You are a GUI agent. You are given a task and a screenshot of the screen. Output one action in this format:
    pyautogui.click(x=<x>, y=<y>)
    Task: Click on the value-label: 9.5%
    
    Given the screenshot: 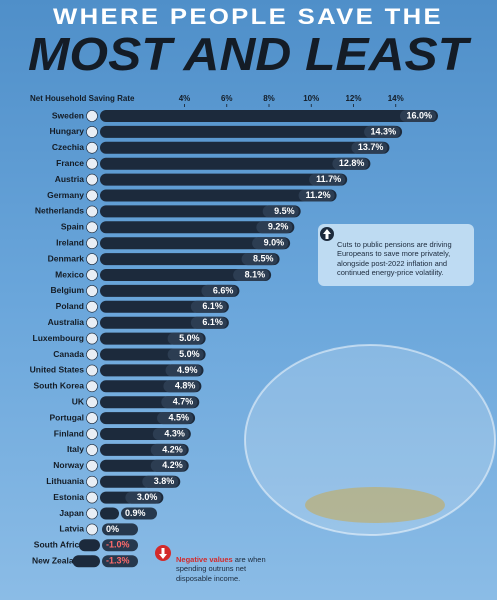 What is the action you would take?
    pyautogui.click(x=284, y=211)
    